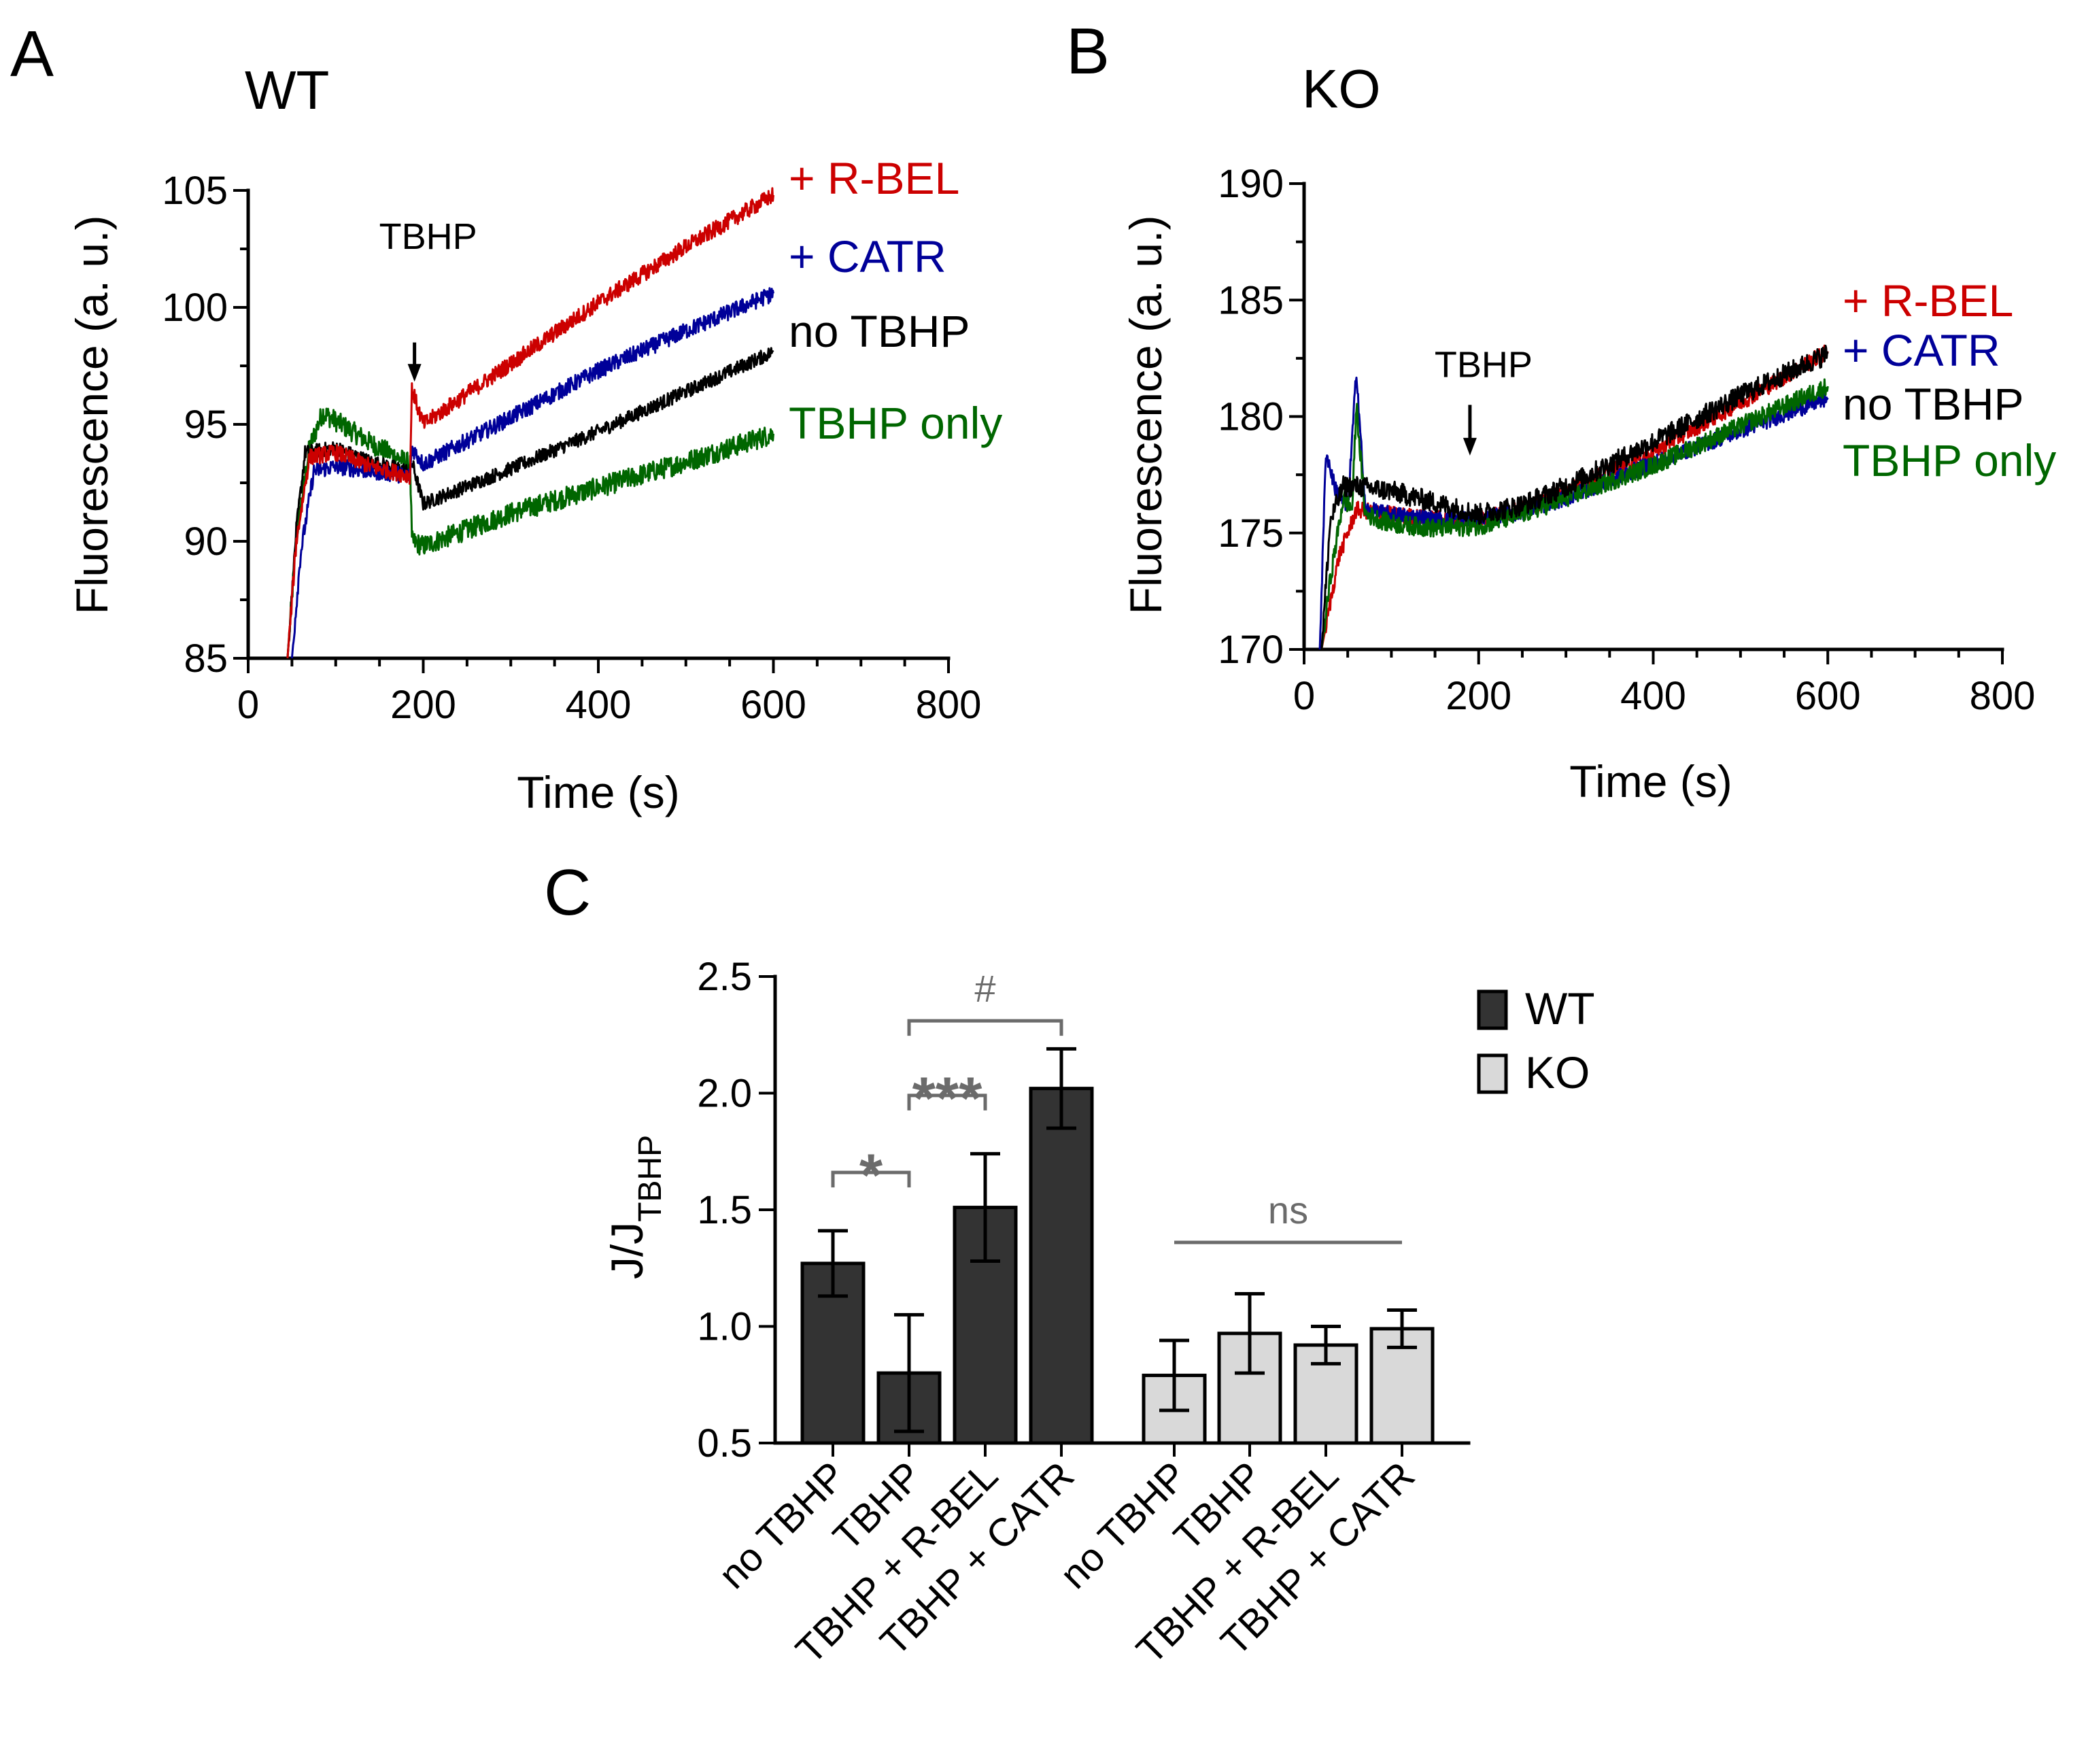 This screenshot has height=1764, width=2086. I want to click on panel-c-ylabel: J/JTBHP, so click(635, 1207).